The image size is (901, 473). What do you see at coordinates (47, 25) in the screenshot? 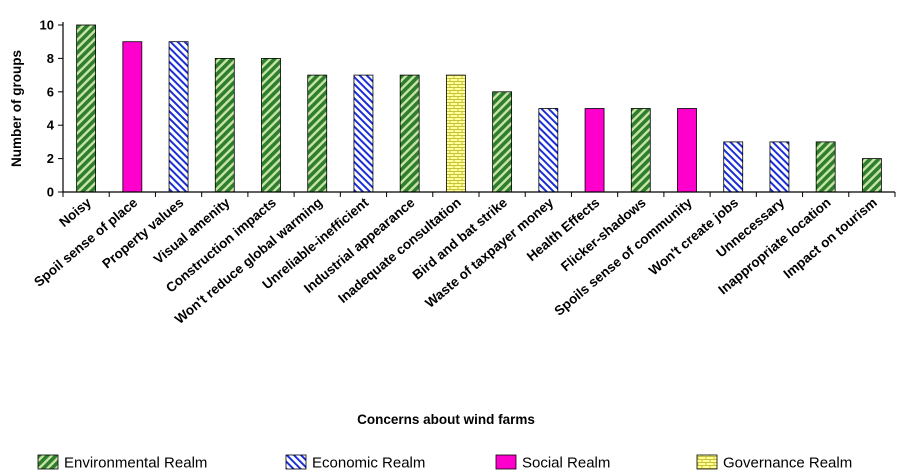
I see `y-tick-label: 10` at bounding box center [47, 25].